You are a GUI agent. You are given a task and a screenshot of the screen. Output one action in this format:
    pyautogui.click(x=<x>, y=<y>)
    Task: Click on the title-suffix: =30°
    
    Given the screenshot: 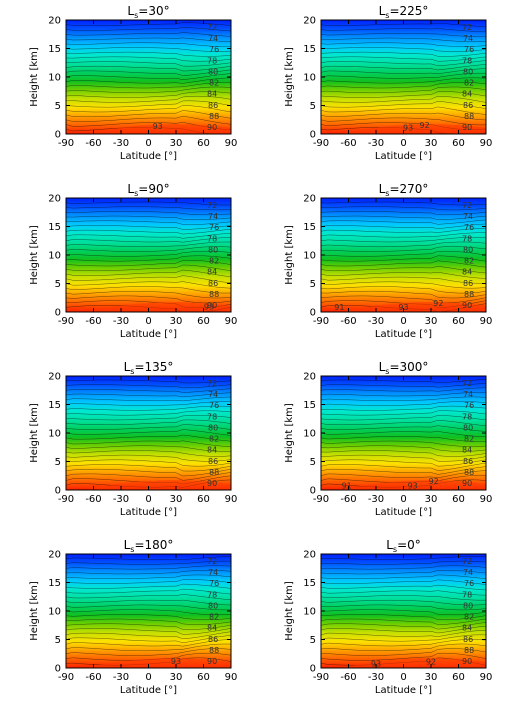 What is the action you would take?
    pyautogui.click(x=153, y=11)
    